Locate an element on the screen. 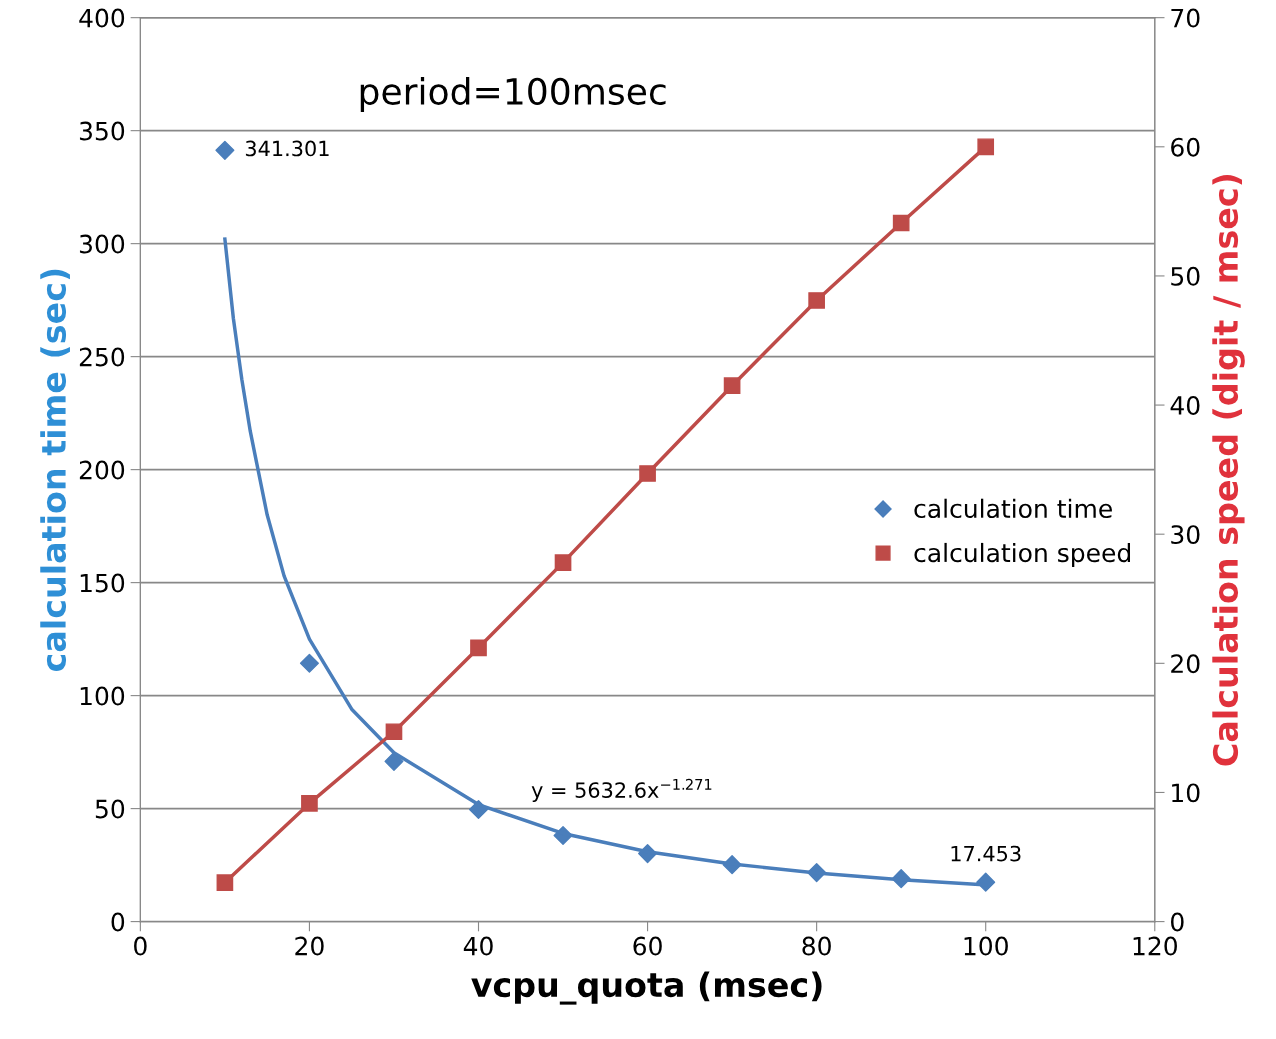  annotation: y = 5632.6x$^{−1.271}$ is located at coordinates (621, 790).